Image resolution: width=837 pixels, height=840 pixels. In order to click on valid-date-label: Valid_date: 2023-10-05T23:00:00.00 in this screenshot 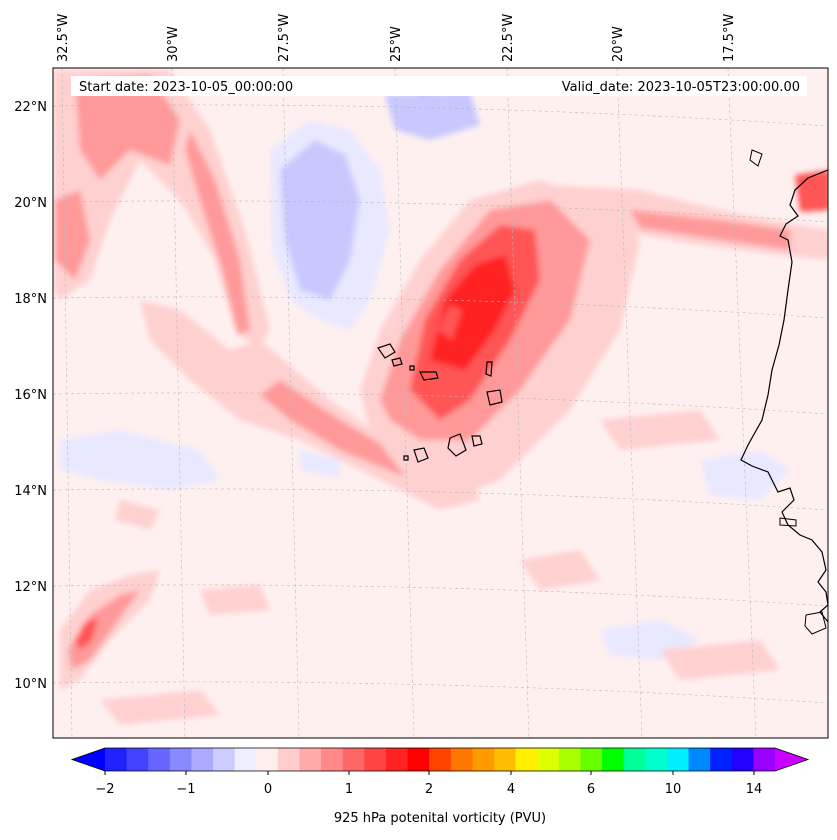, I will do `click(681, 87)`.